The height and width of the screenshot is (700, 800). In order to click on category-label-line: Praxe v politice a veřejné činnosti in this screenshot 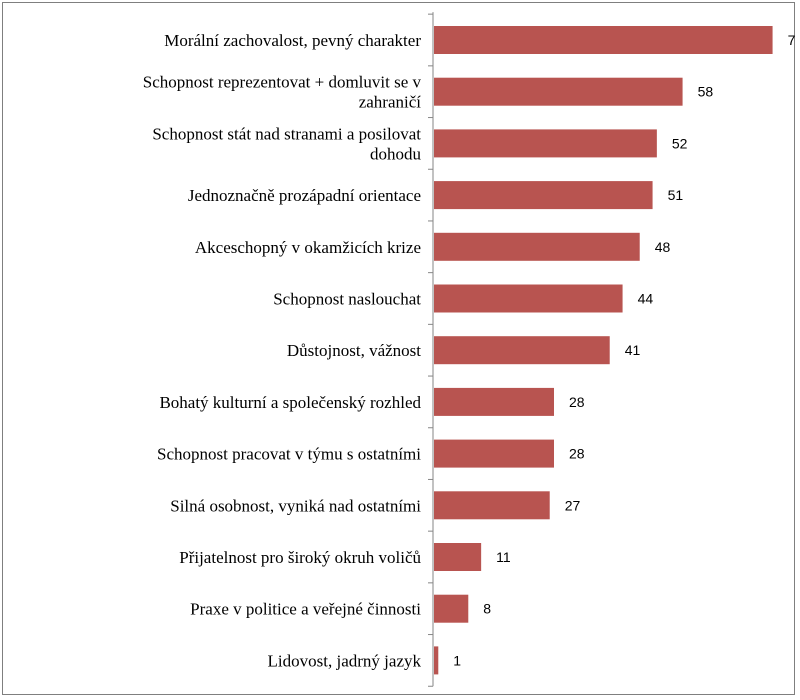, I will do `click(305, 609)`.